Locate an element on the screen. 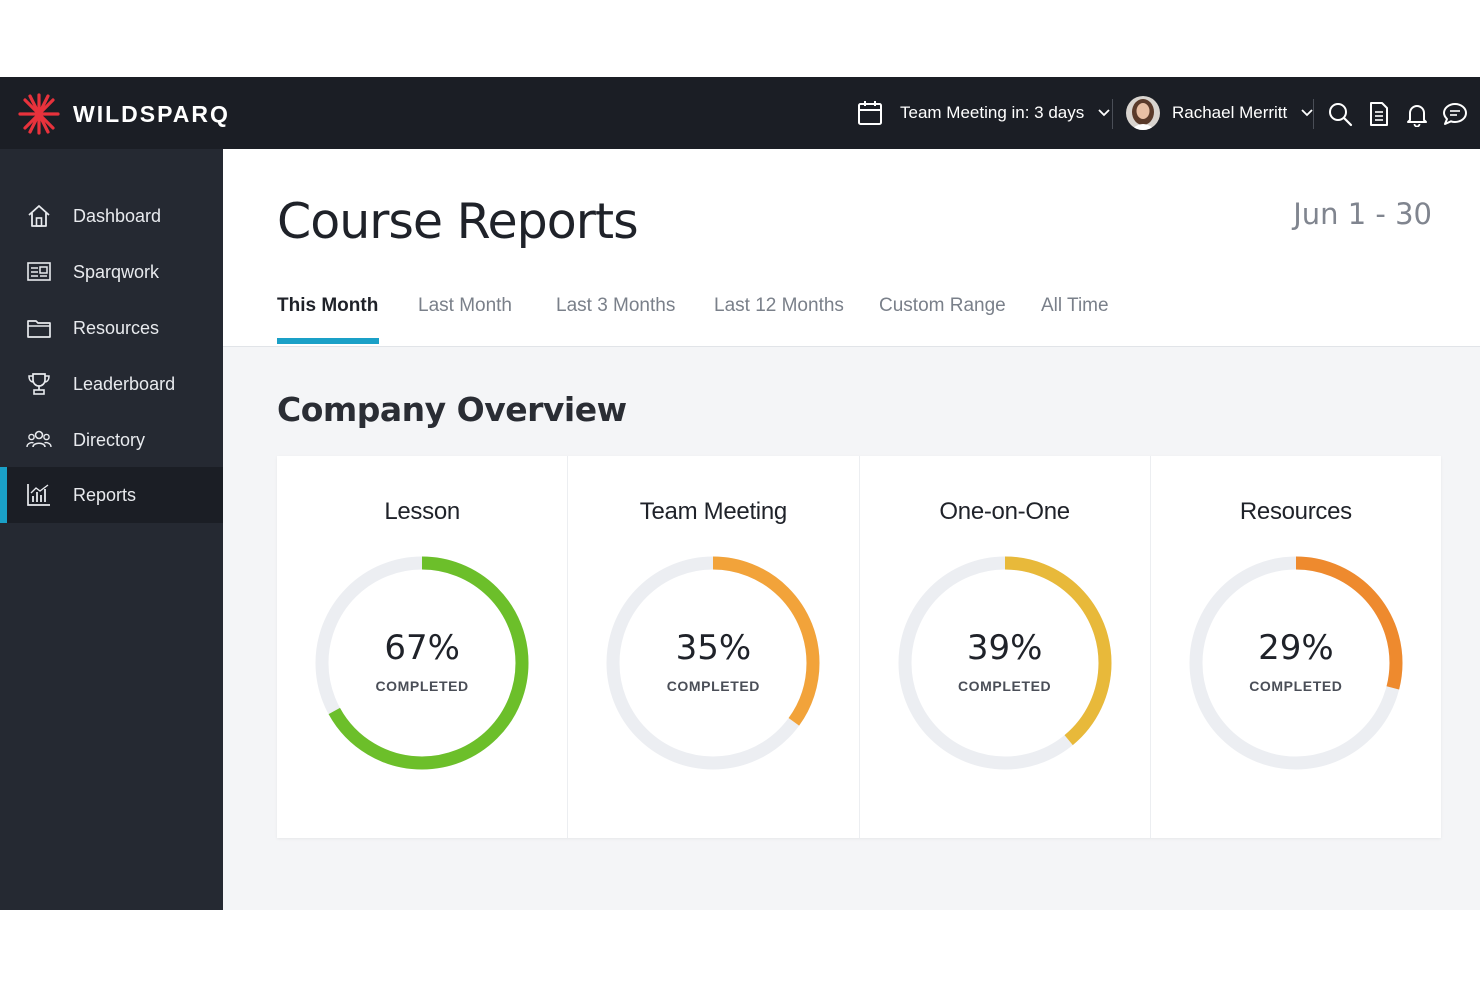 This screenshot has height=987, width=1480. date-range-label: Jun 1 - 30 is located at coordinates (1362, 214).